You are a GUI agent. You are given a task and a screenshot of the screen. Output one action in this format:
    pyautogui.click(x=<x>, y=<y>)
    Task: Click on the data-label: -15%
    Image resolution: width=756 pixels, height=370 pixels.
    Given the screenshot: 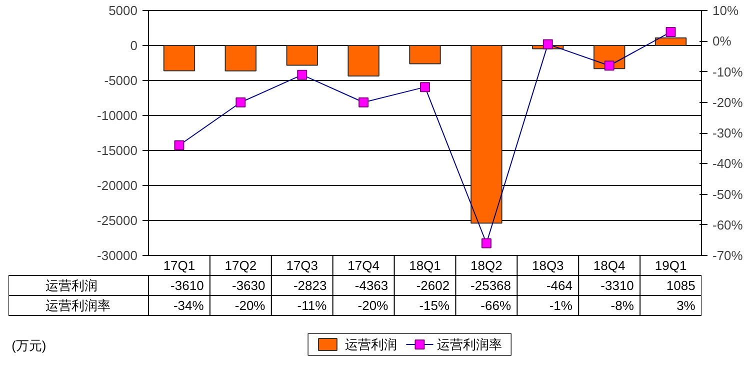 What is the action you would take?
    pyautogui.click(x=434, y=305)
    